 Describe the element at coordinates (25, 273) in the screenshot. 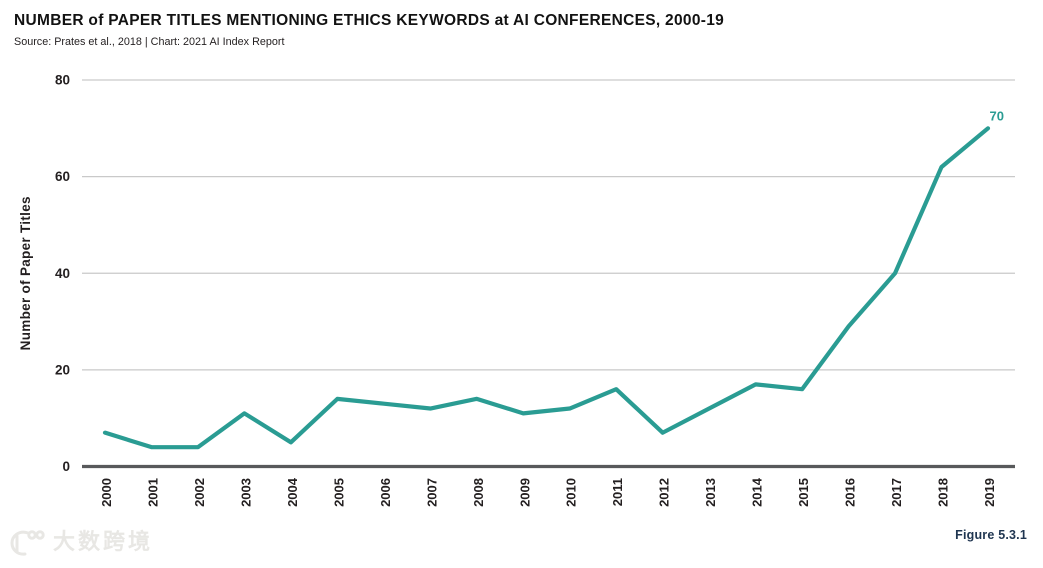

I see `y-axis-title: Number of Paper Titles` at that location.